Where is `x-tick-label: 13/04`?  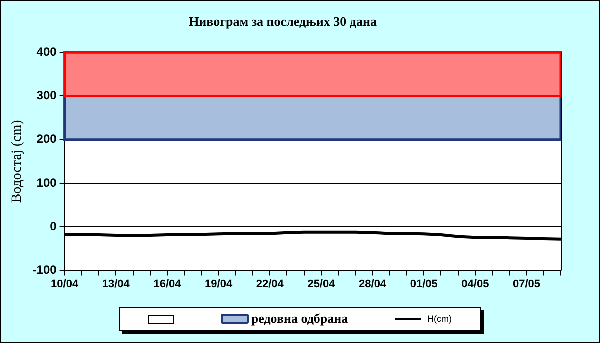
x-tick-label: 13/04 is located at coordinates (116, 284).